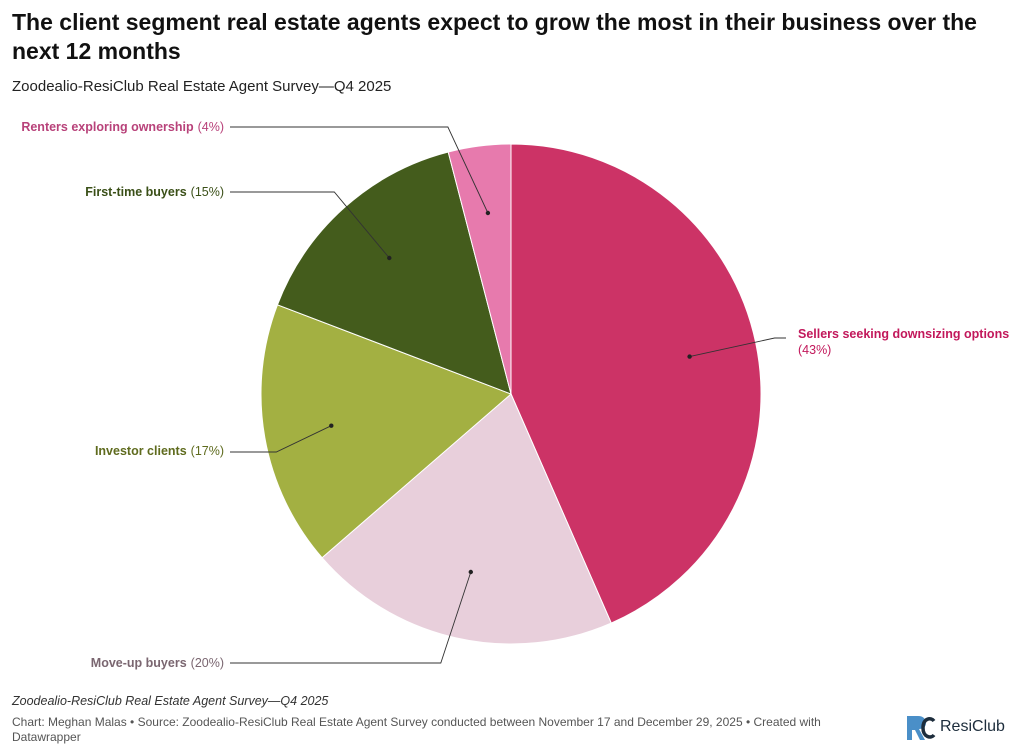  What do you see at coordinates (207, 192) in the screenshot?
I see `slice-label-value: (15%)` at bounding box center [207, 192].